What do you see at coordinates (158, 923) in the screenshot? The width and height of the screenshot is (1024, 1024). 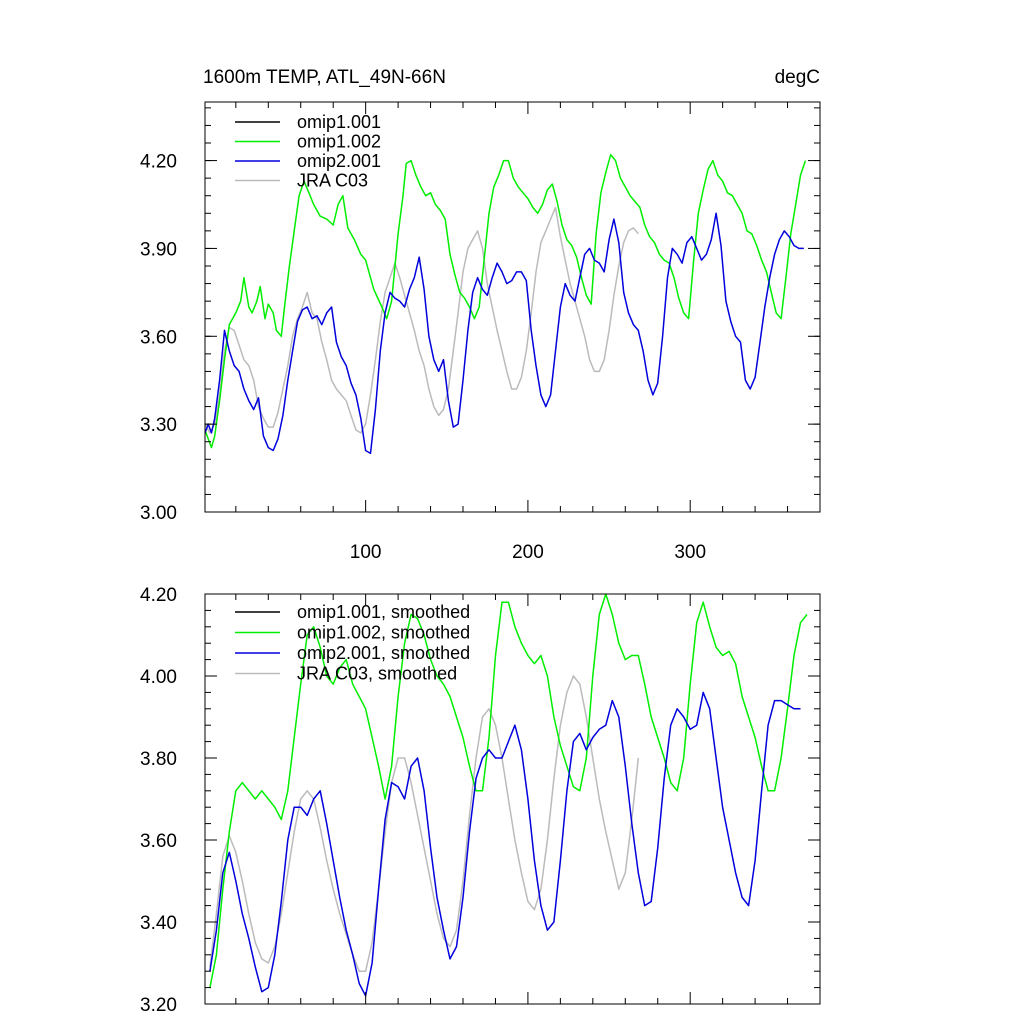 I see `bottom-ytick-label: 3.40` at bounding box center [158, 923].